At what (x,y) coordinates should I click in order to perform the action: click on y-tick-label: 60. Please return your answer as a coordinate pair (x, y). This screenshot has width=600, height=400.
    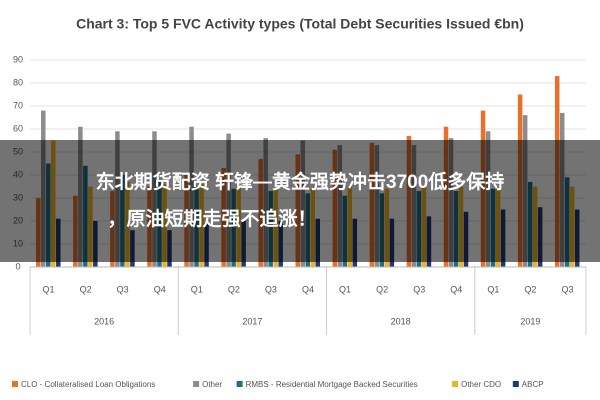
    Looking at the image, I should click on (18, 128).